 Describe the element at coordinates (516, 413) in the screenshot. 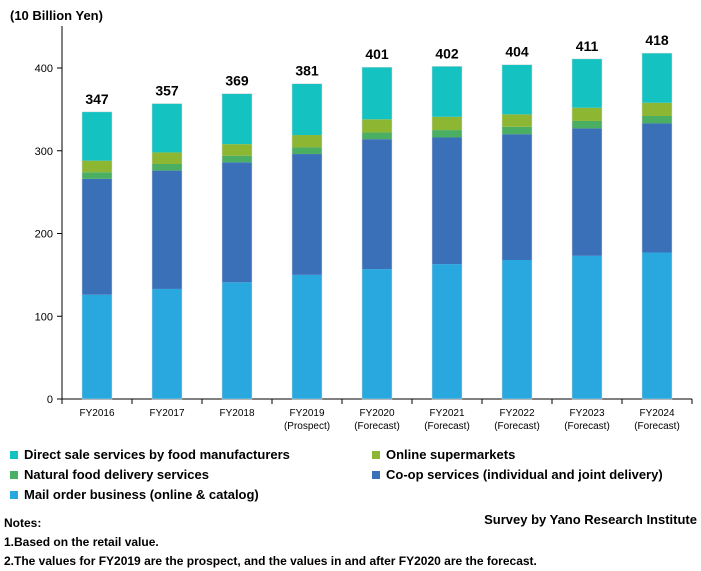

I see `x-category-label: FY2022` at that location.